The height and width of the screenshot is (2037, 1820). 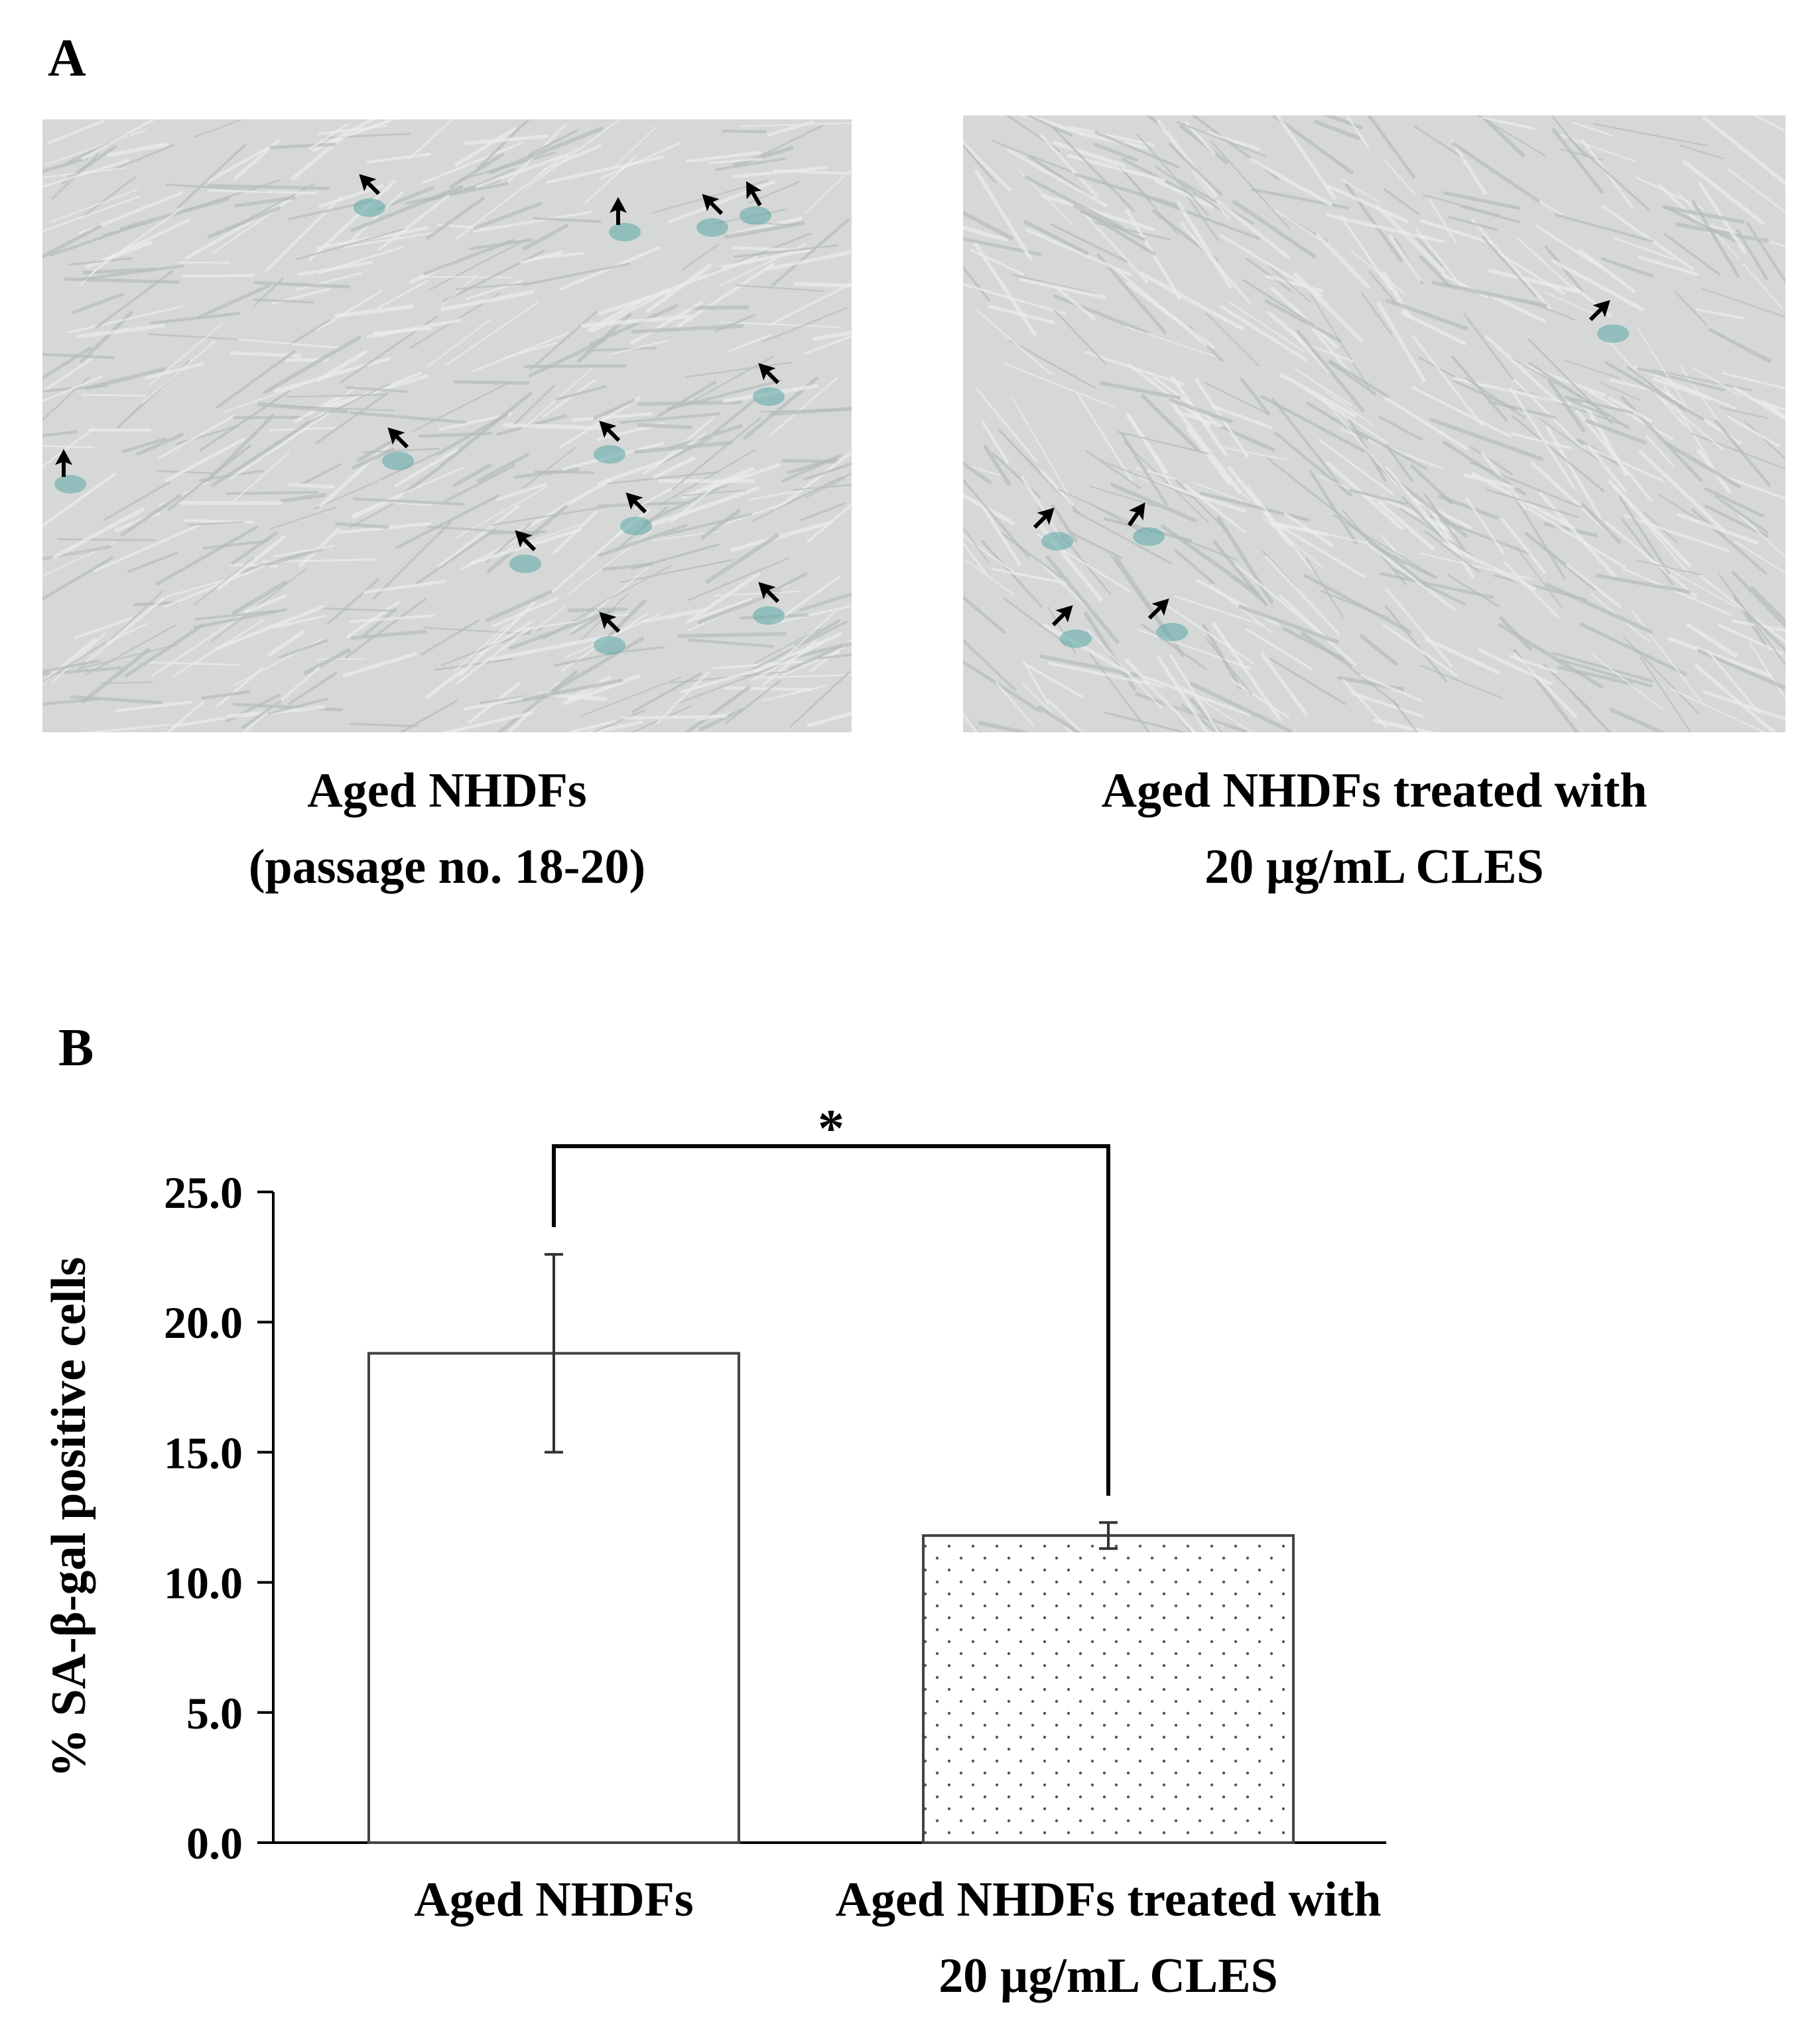 What do you see at coordinates (203, 1583) in the screenshot?
I see `y-tick-label: 10.0` at bounding box center [203, 1583].